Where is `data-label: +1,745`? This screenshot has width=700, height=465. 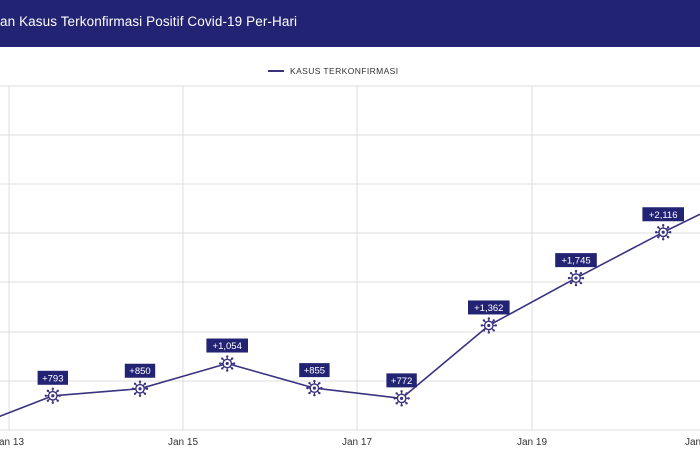 data-label: +1,745 is located at coordinates (575, 261).